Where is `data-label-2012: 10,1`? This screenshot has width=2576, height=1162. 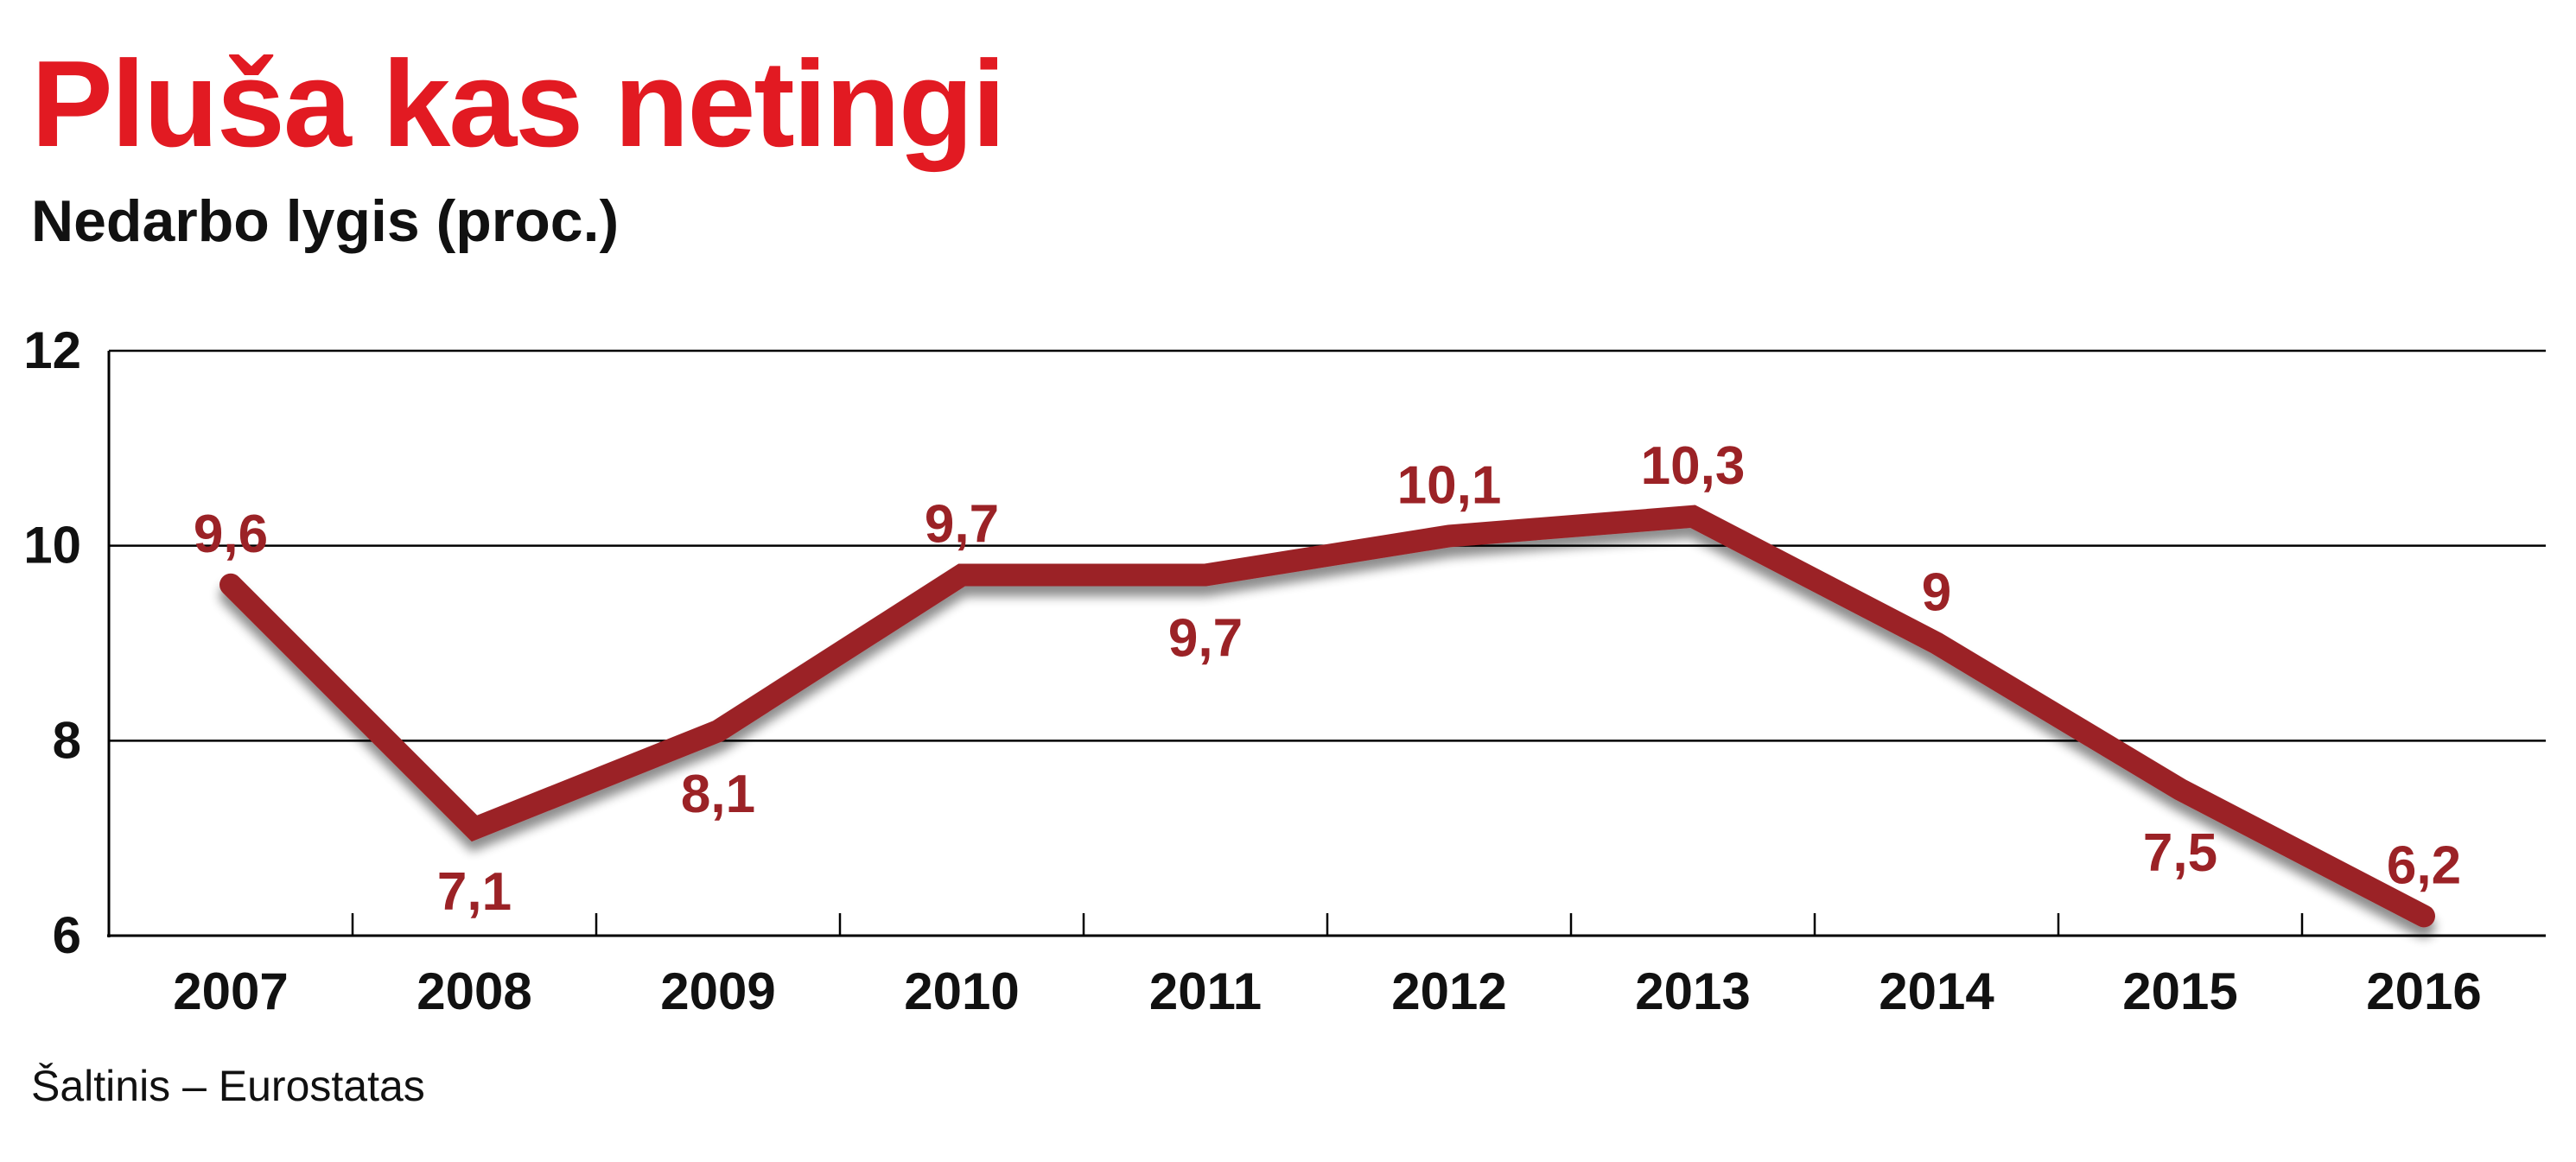
data-label-2012: 10,1 is located at coordinates (1450, 485).